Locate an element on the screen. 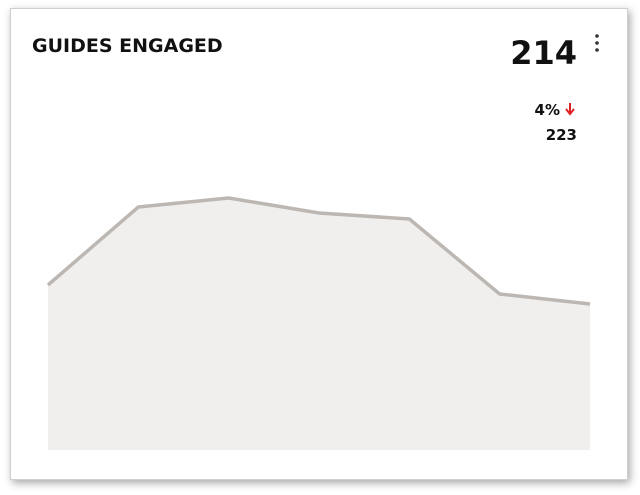 This screenshot has width=640, height=495. kpi-previous: 223 is located at coordinates (561, 135).